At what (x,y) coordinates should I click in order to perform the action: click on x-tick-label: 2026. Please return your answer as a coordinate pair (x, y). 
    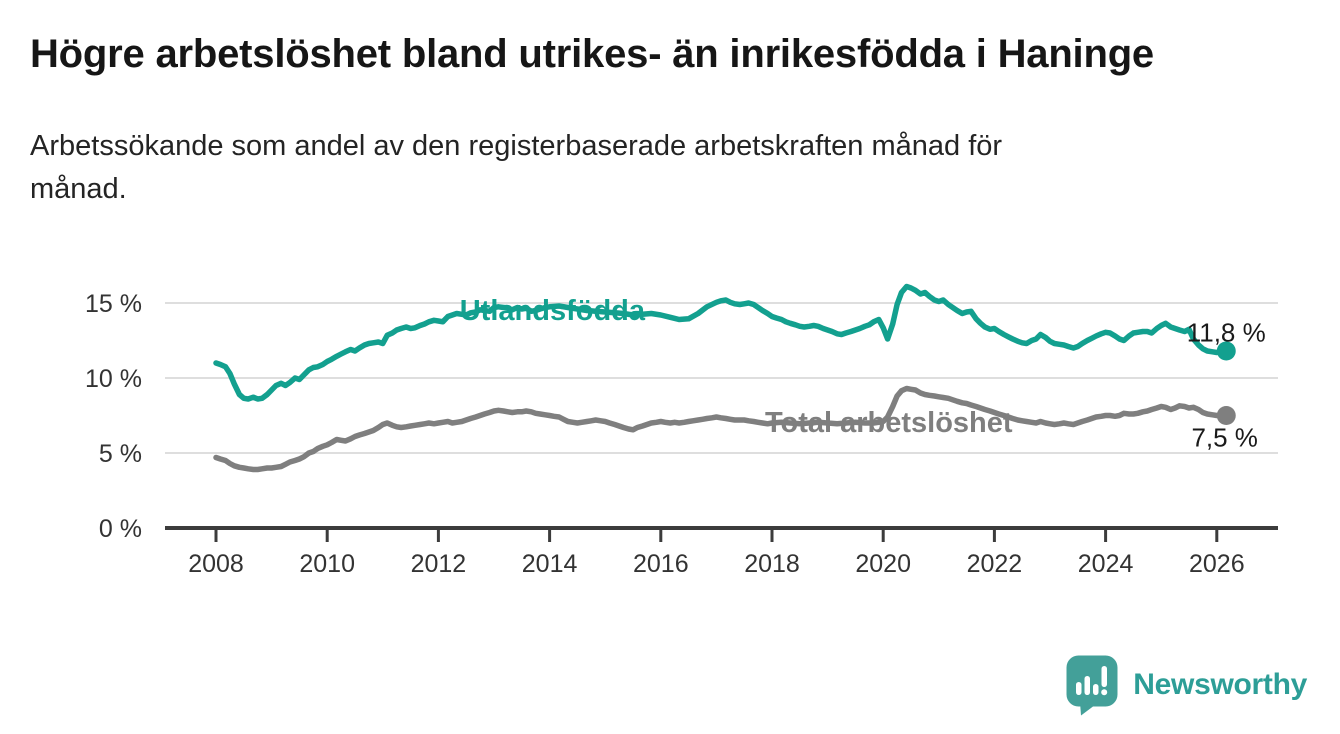
    Looking at the image, I should click on (1217, 564).